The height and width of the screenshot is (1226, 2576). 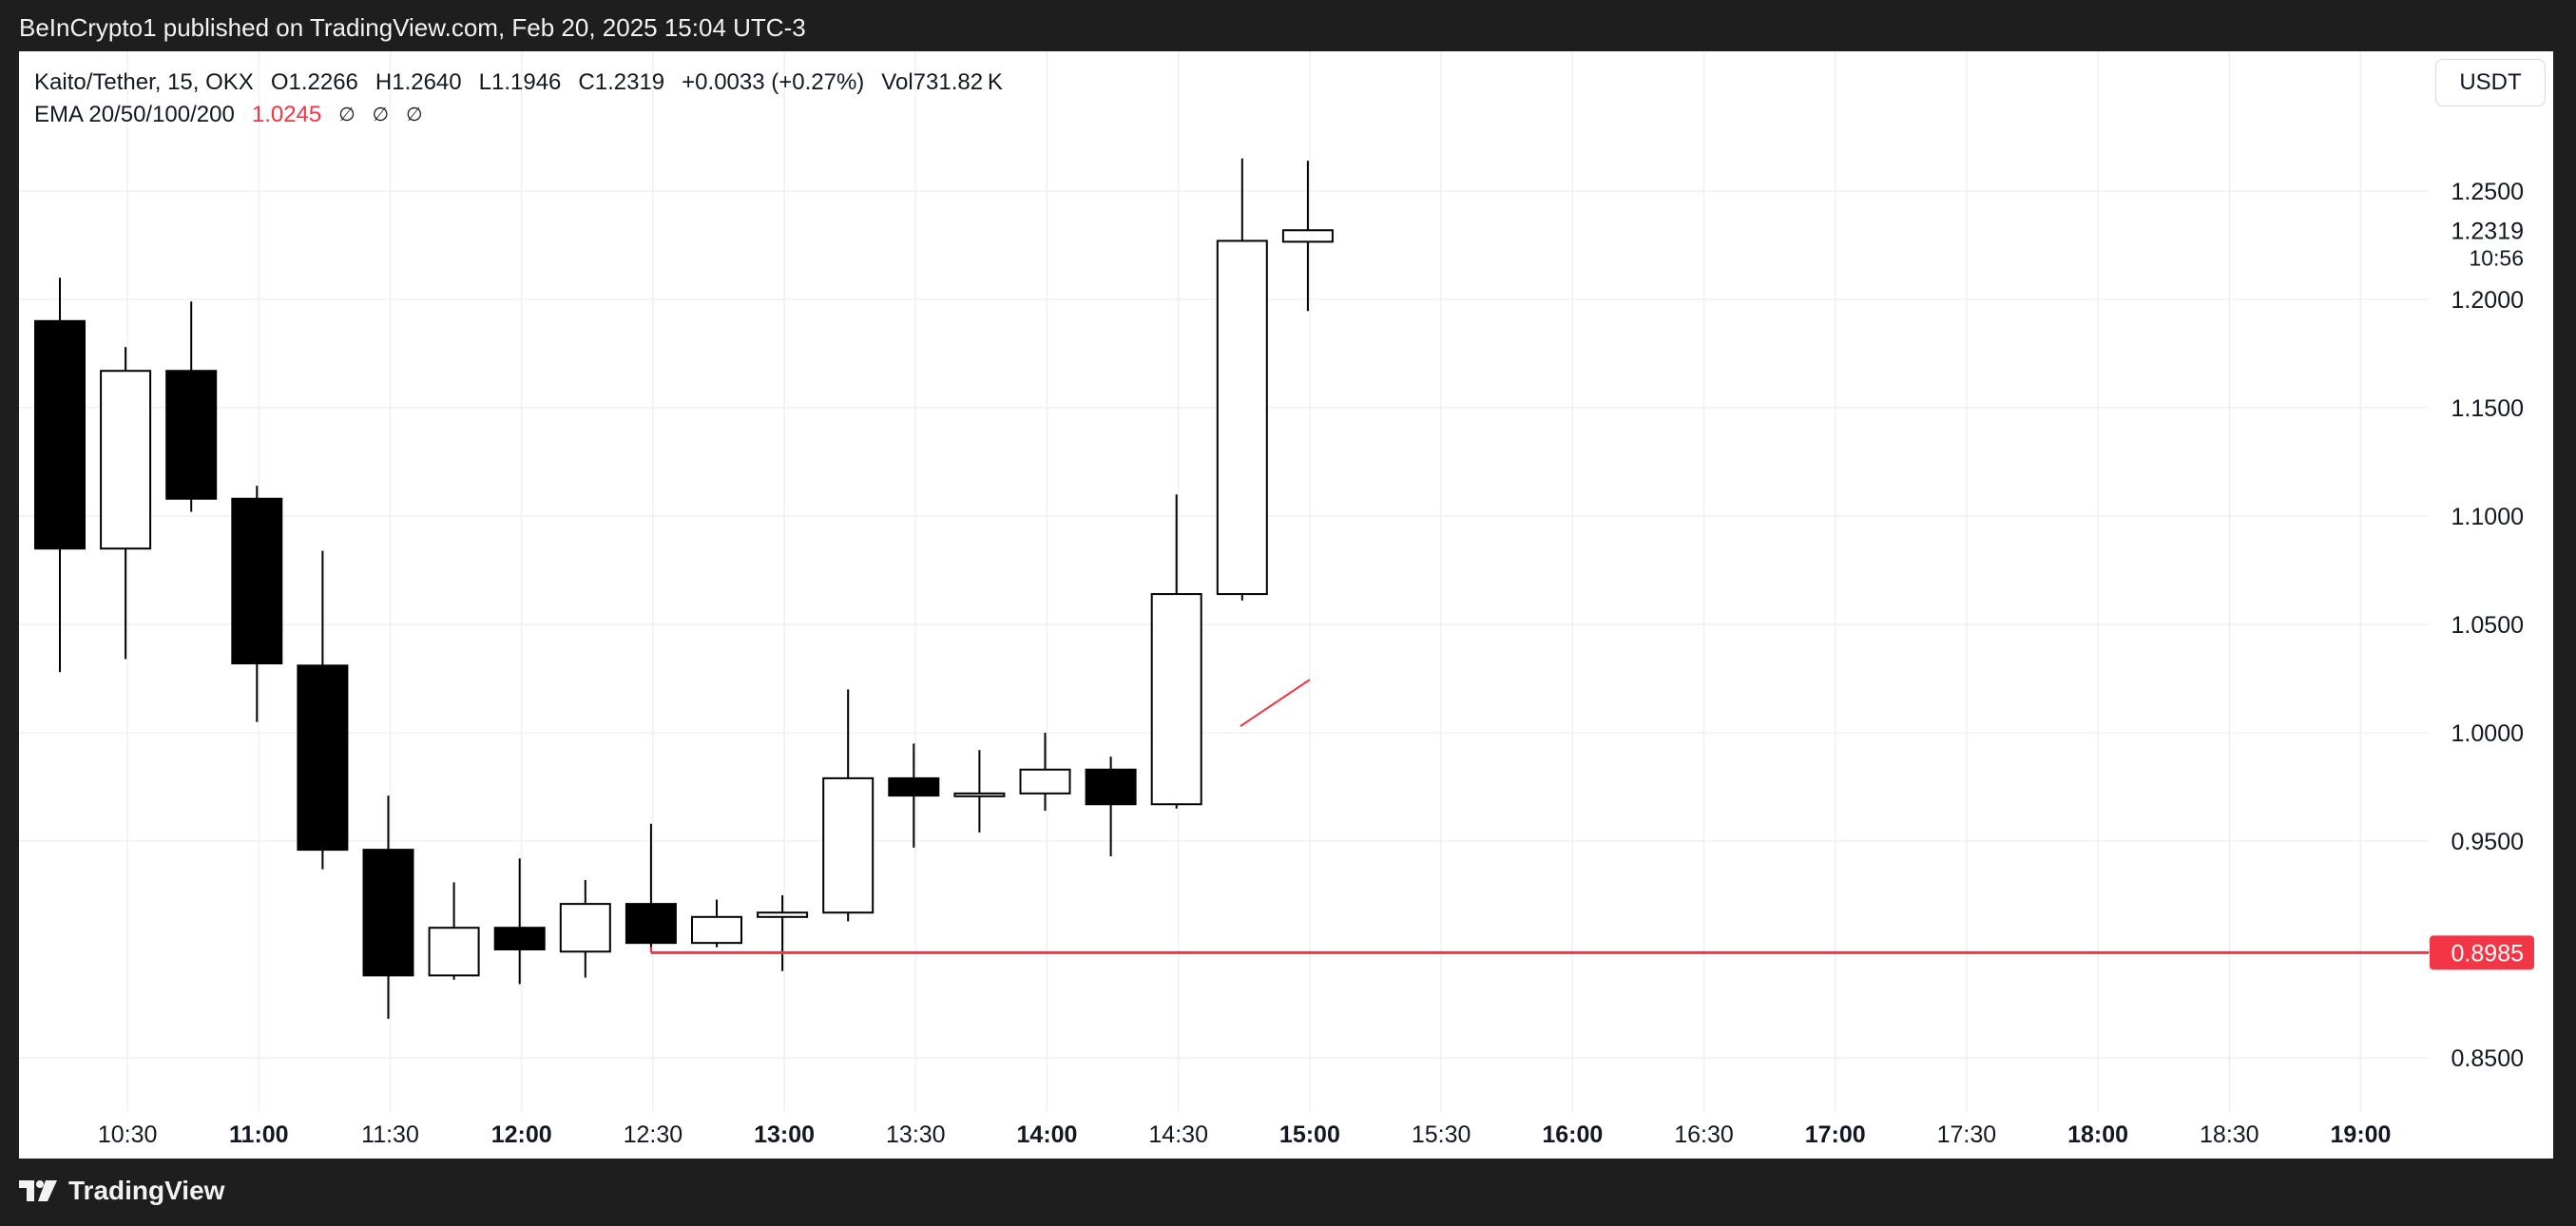 What do you see at coordinates (2488, 192) in the screenshot?
I see `price-tick-label: 1.2500` at bounding box center [2488, 192].